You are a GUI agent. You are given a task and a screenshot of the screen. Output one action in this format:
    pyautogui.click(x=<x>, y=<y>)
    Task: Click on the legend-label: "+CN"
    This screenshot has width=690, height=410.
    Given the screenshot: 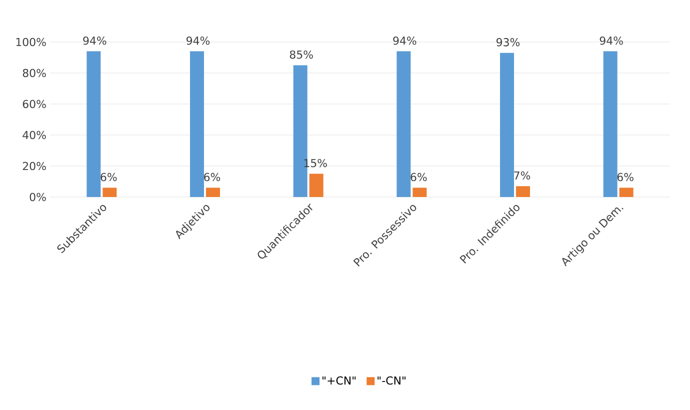 What is the action you would take?
    pyautogui.click(x=339, y=380)
    